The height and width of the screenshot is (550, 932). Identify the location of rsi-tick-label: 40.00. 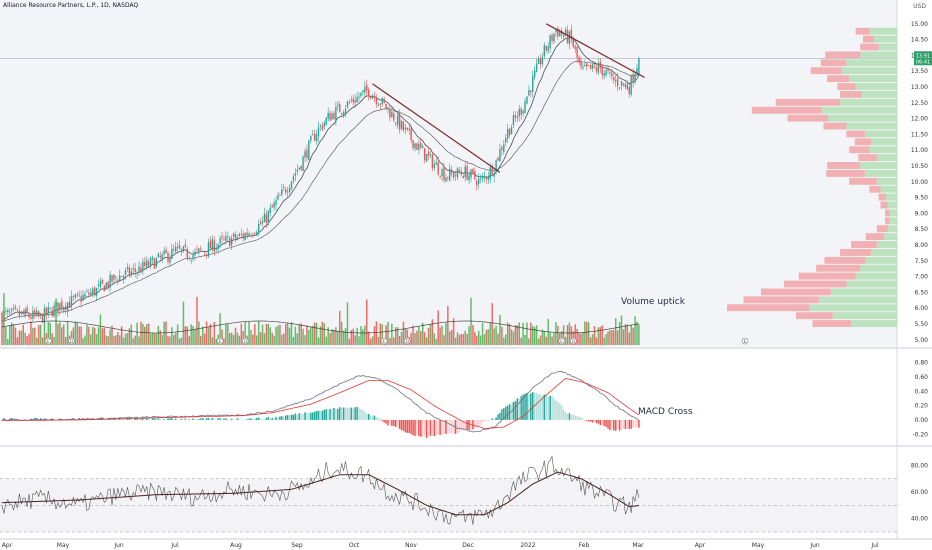
(919, 519).